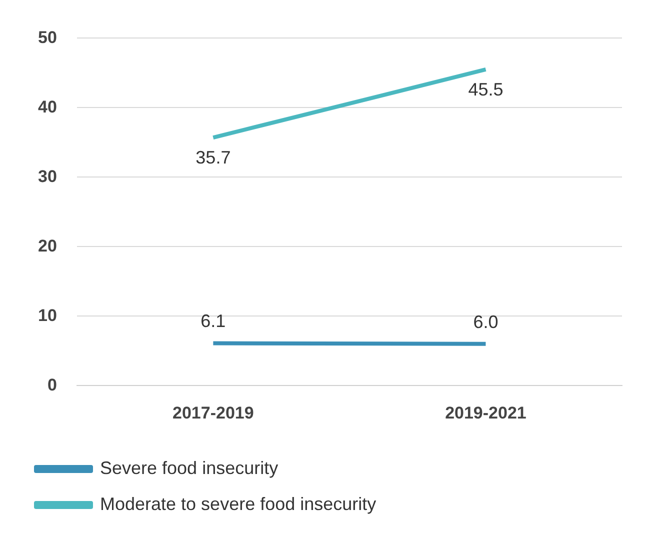 The width and height of the screenshot is (650, 542). I want to click on data-label: 6.0, so click(485, 322).